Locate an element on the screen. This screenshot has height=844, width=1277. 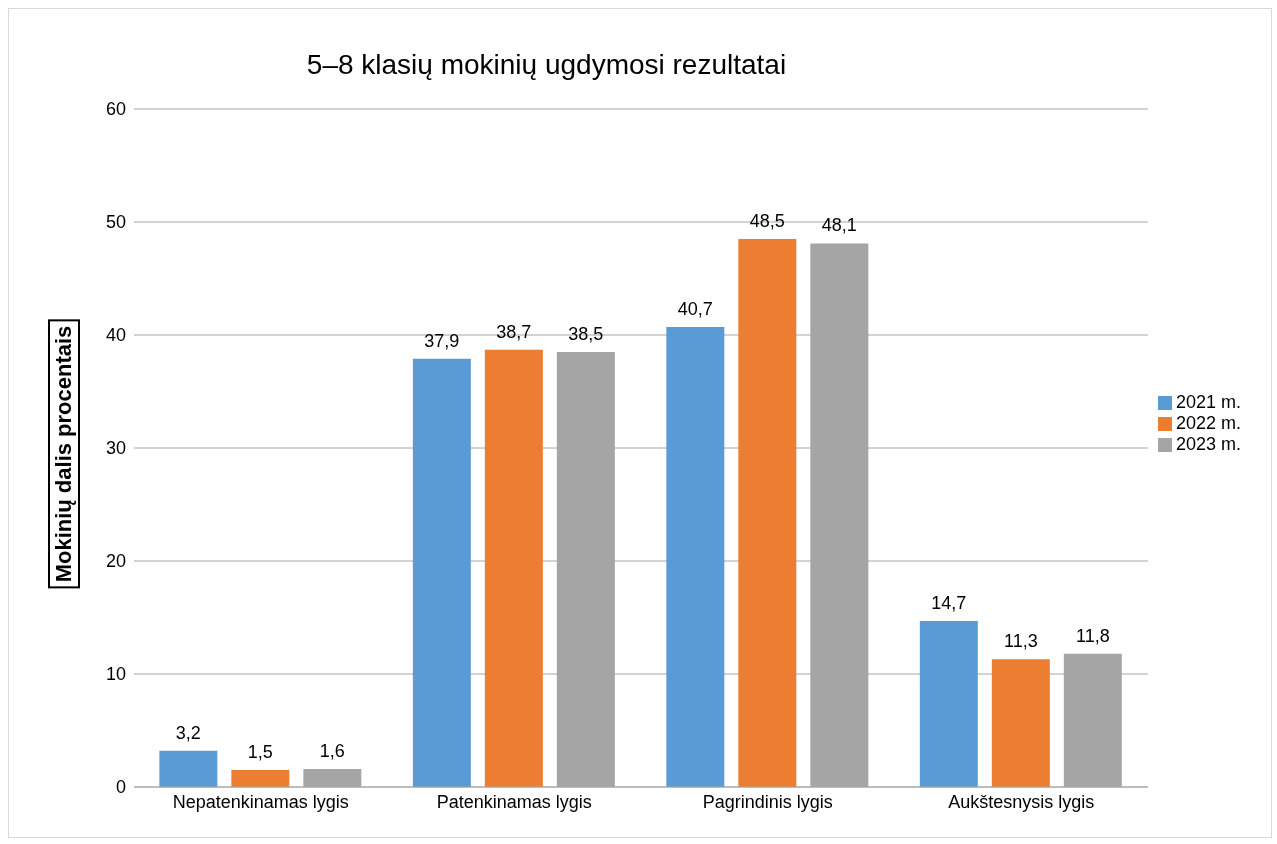
data-label: 11,8 is located at coordinates (1092, 635).